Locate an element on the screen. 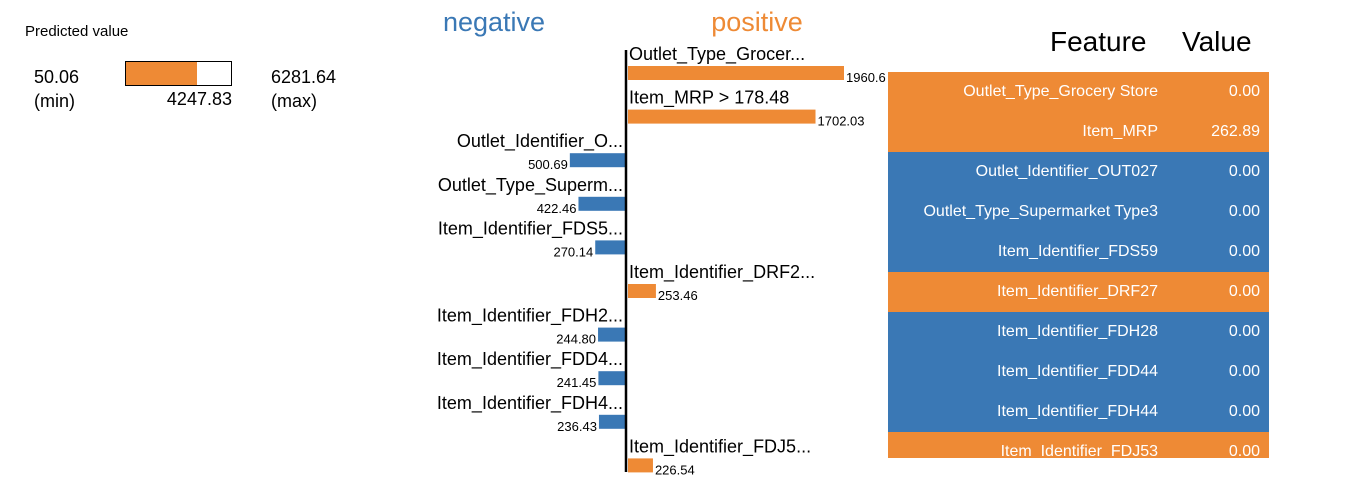  bar-value-0: 1960.6 is located at coordinates (866, 77).